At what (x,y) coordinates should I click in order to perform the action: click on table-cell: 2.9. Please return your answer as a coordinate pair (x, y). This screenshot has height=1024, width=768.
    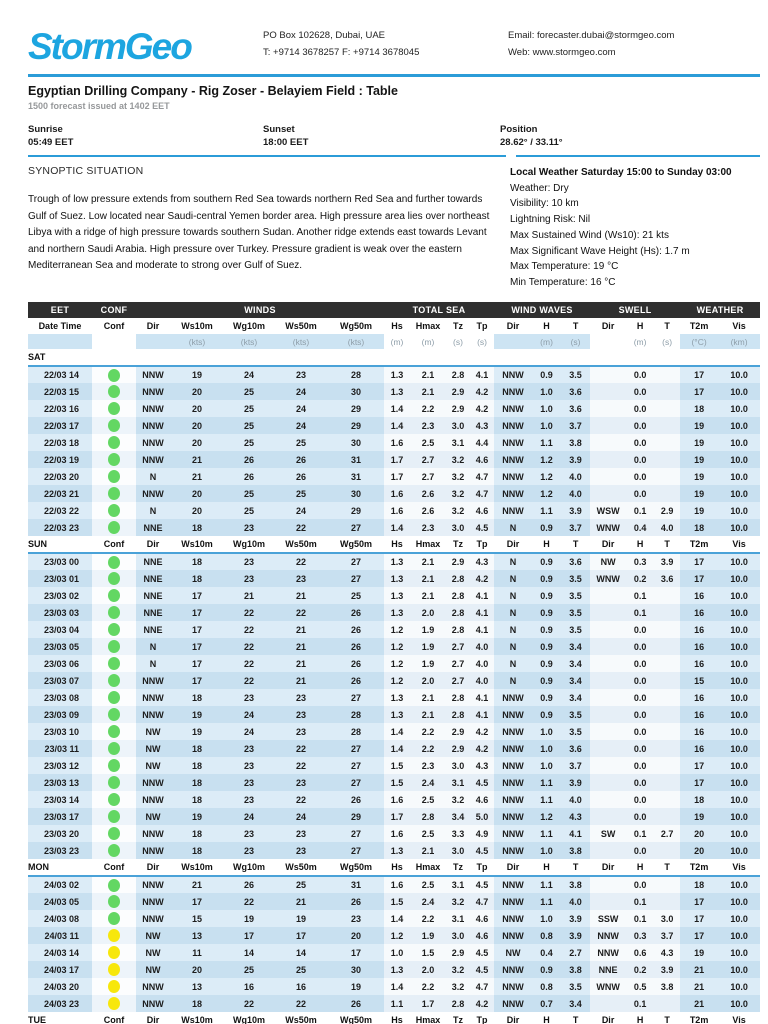
    Looking at the image, I should click on (458, 953).